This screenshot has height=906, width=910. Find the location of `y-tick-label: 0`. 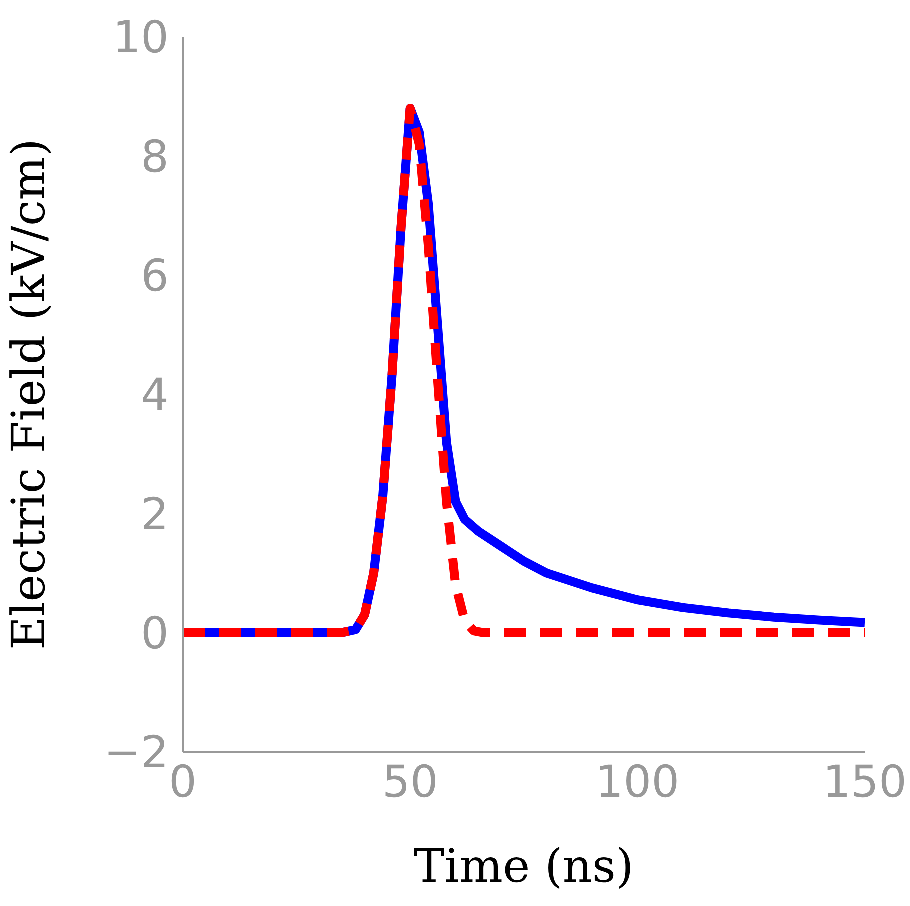

y-tick-label: 0 is located at coordinates (155, 634).